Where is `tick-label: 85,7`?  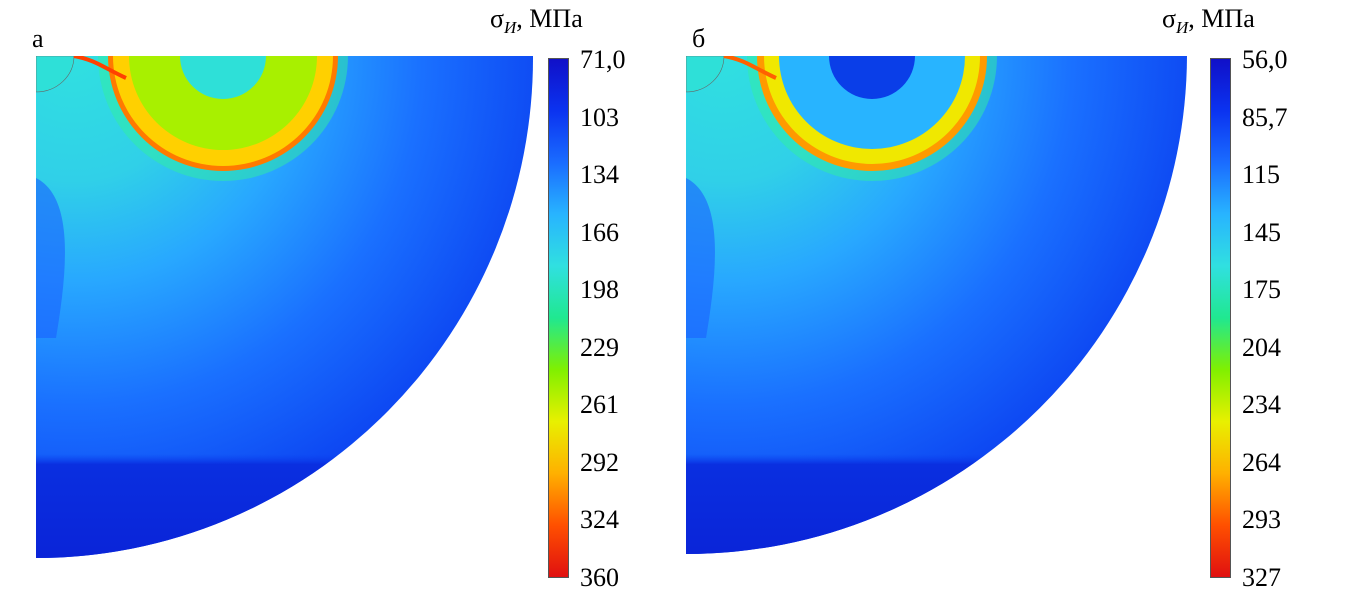 tick-label: 85,7 is located at coordinates (1265, 117).